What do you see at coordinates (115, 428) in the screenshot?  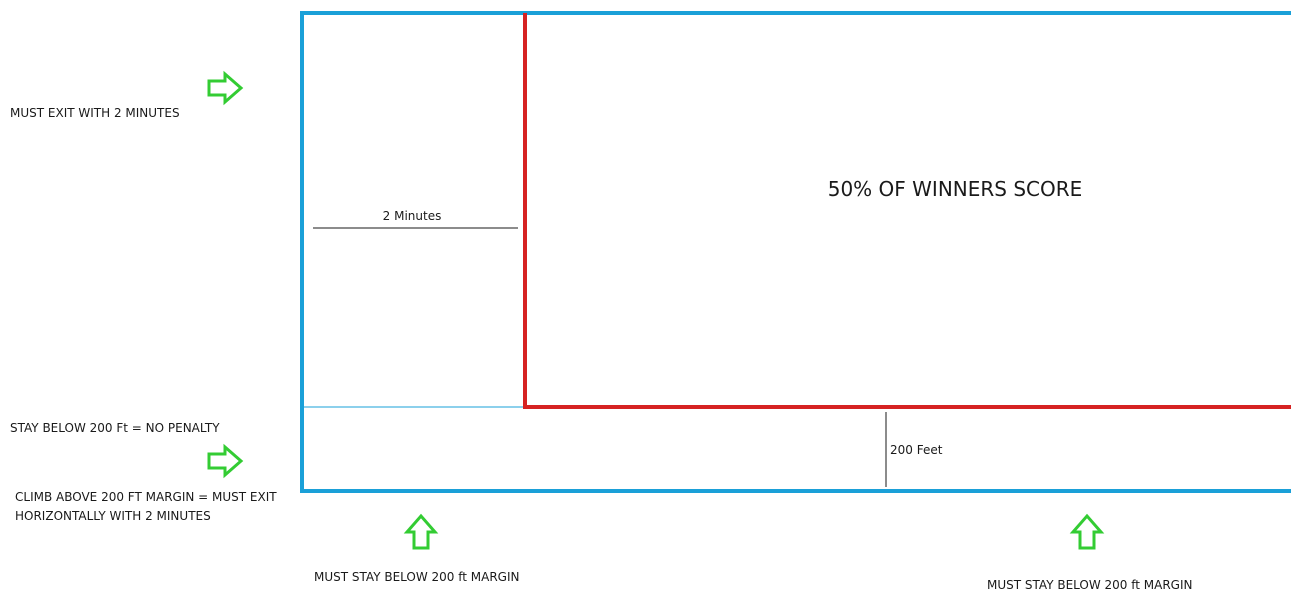 I see `stay-below-note: STAY BELOW 200 Ft = NO PENALTY` at bounding box center [115, 428].